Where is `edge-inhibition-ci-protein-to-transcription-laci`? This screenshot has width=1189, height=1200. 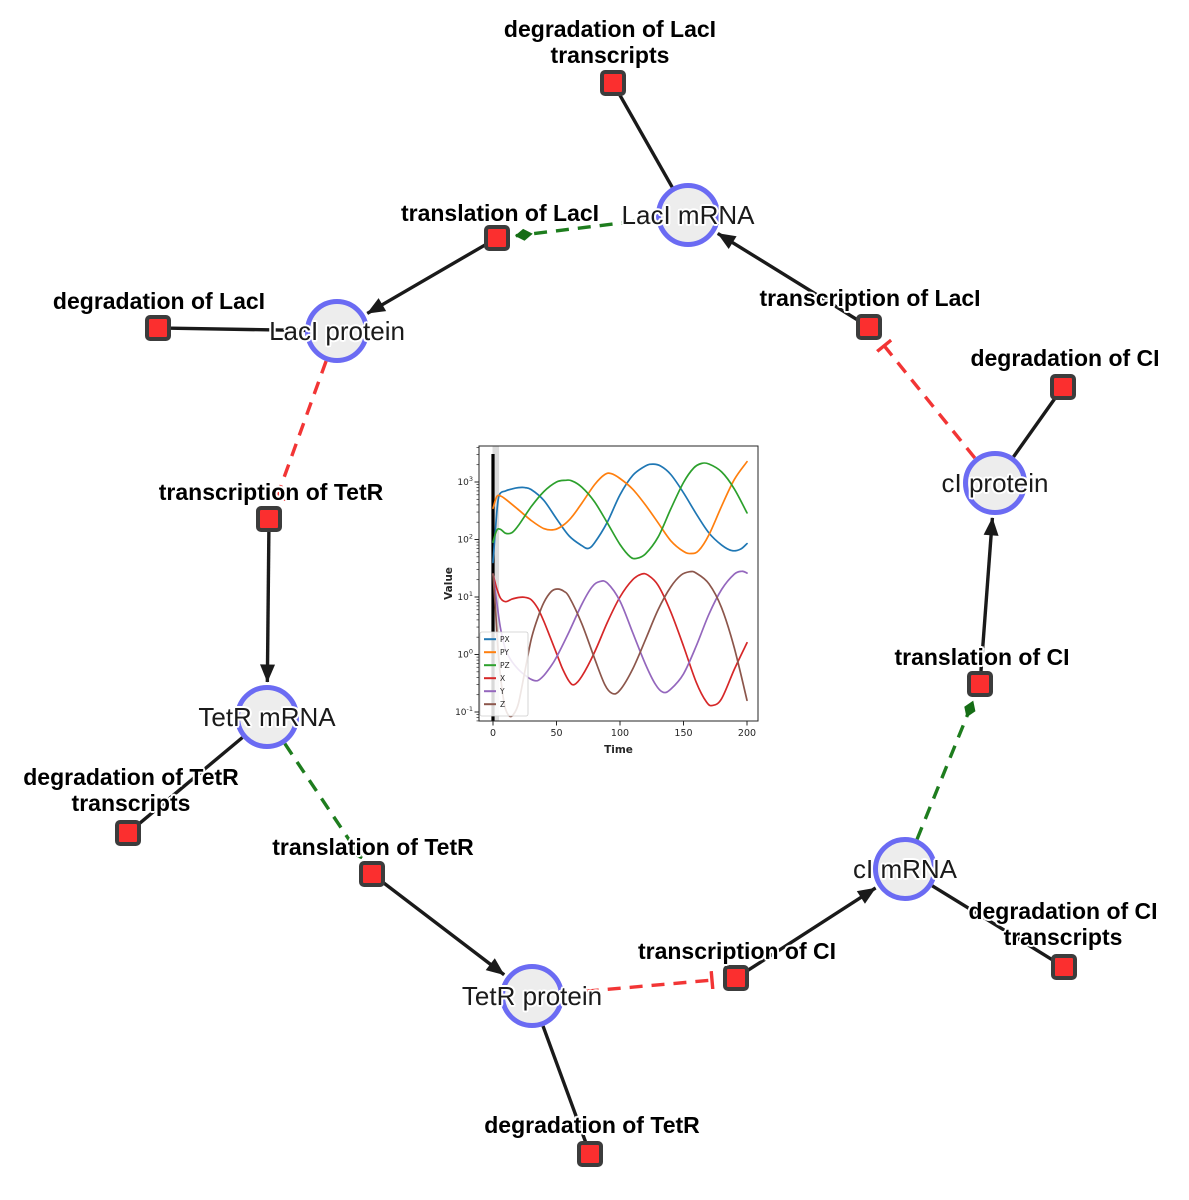
edge-inhibition-ci-protein-to-transcription-laci is located at coordinates (926, 399).